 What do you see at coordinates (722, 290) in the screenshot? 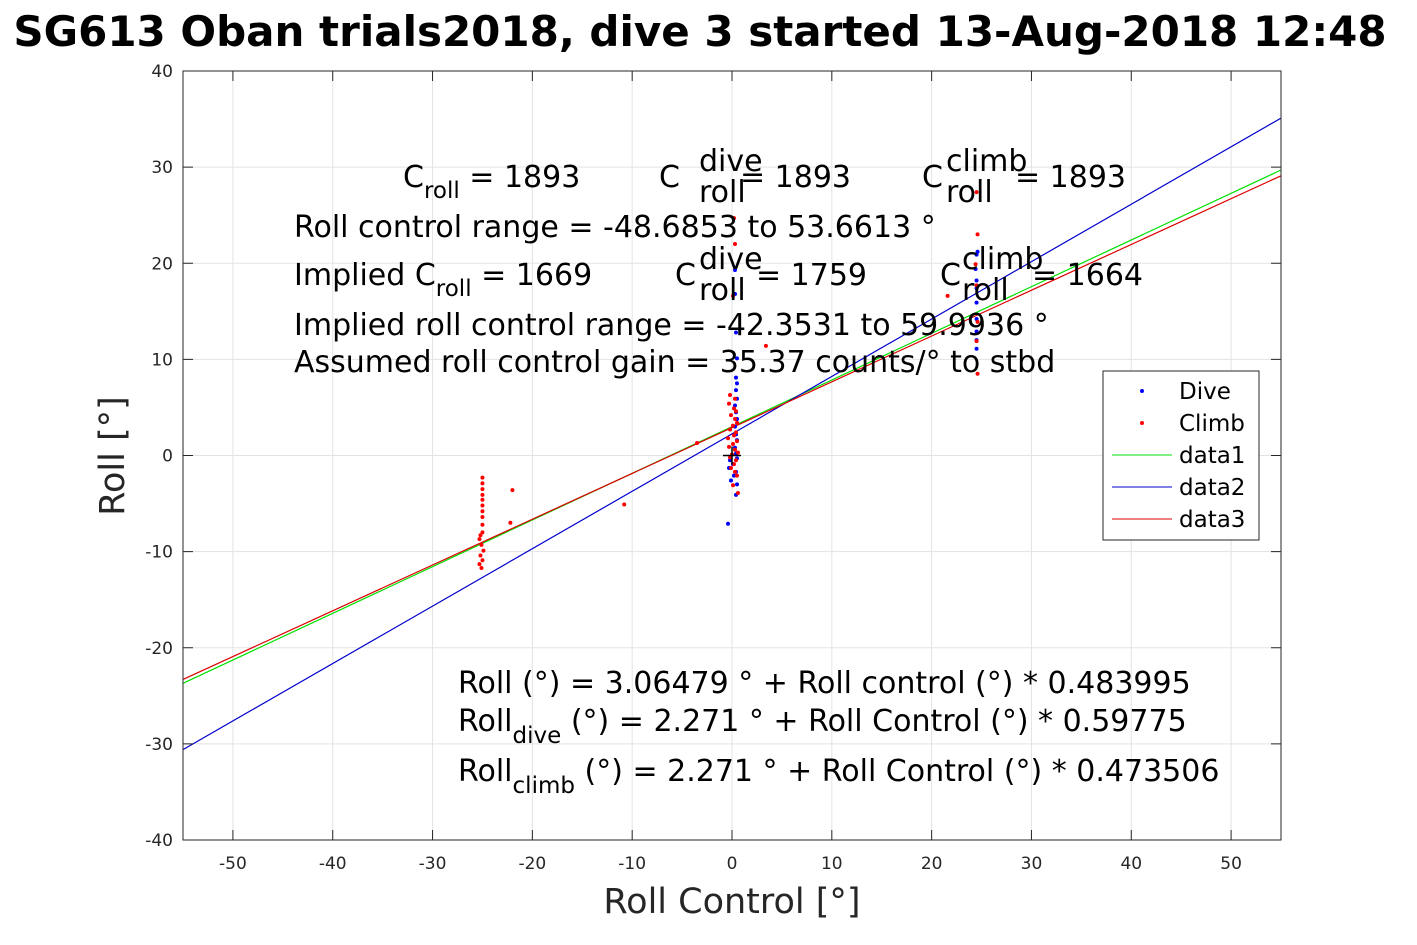
I see `implied-c-dive-sub: roll` at bounding box center [722, 290].